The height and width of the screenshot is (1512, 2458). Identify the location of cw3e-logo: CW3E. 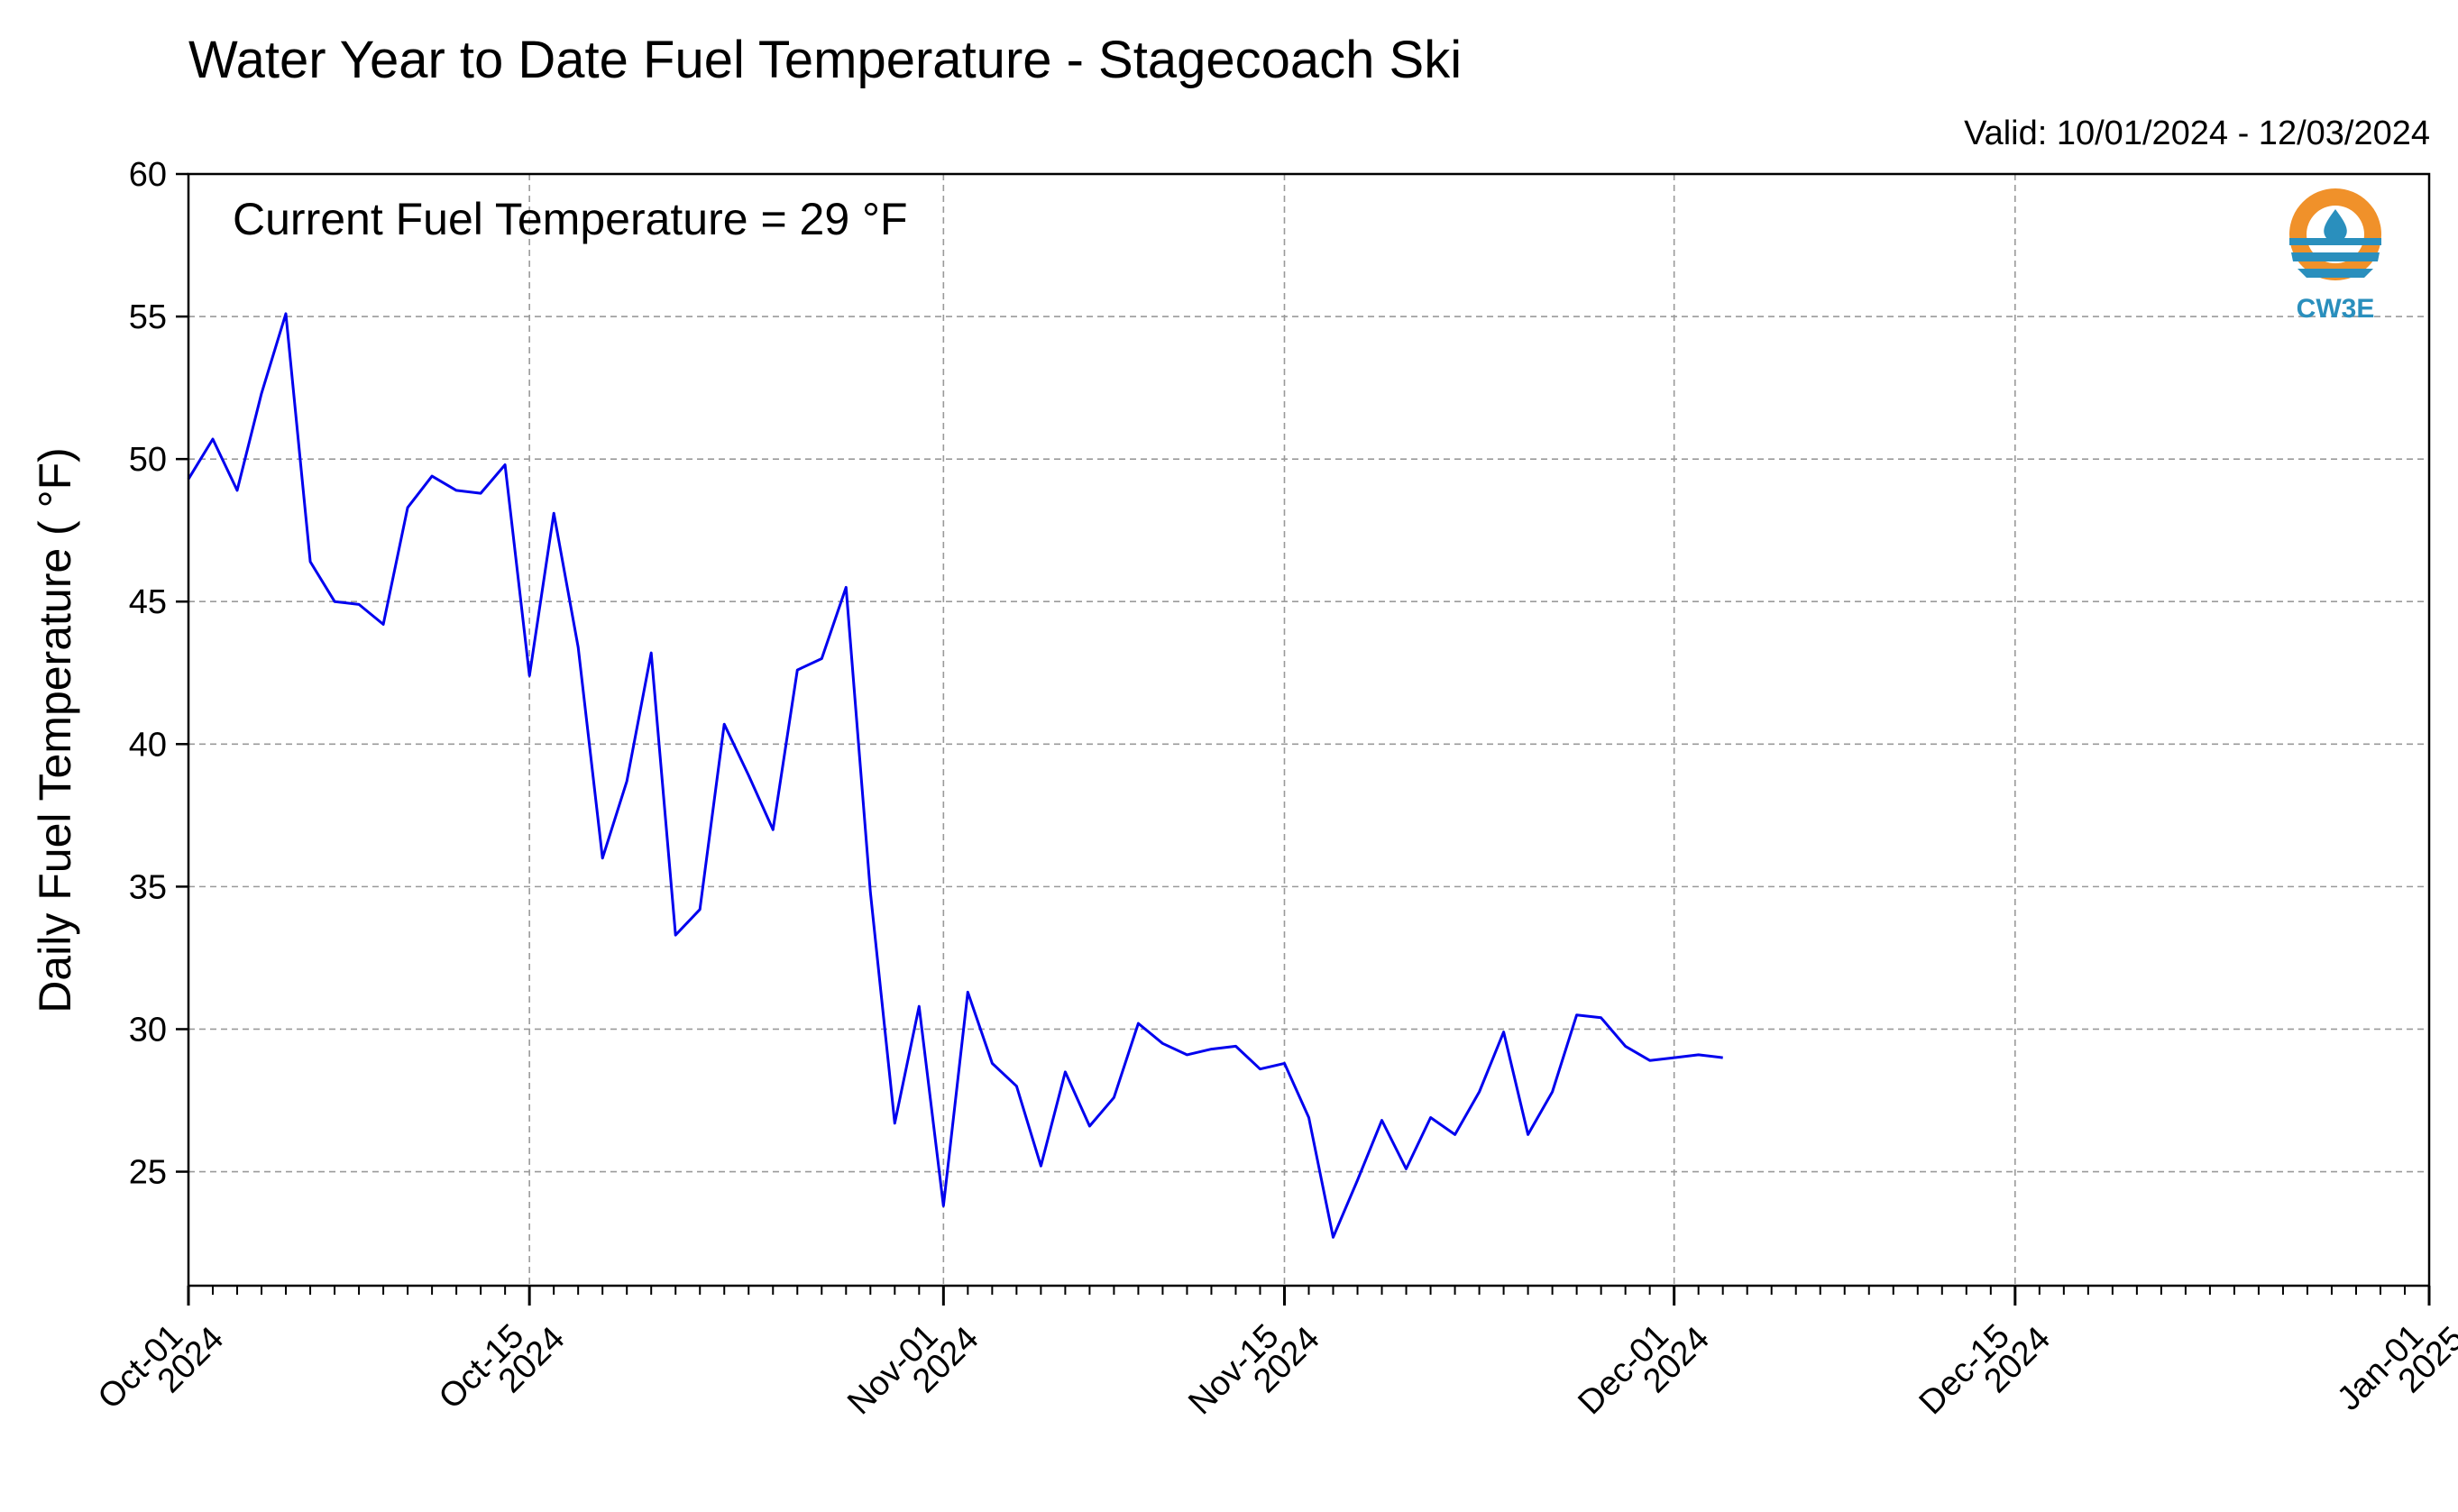
(2335, 256).